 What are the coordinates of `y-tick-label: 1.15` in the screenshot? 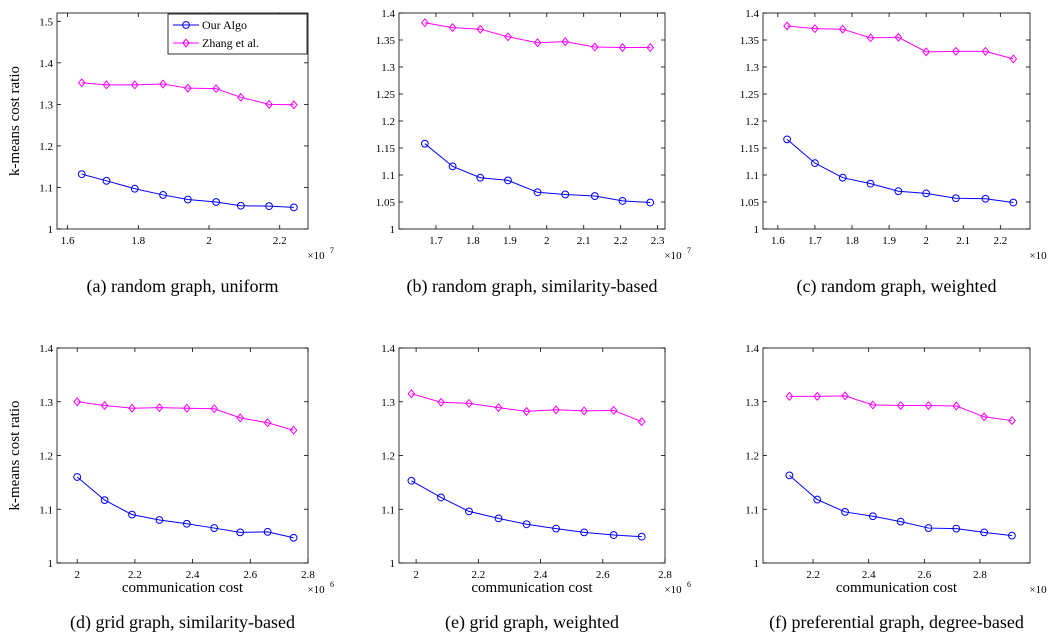 It's located at (750, 149).